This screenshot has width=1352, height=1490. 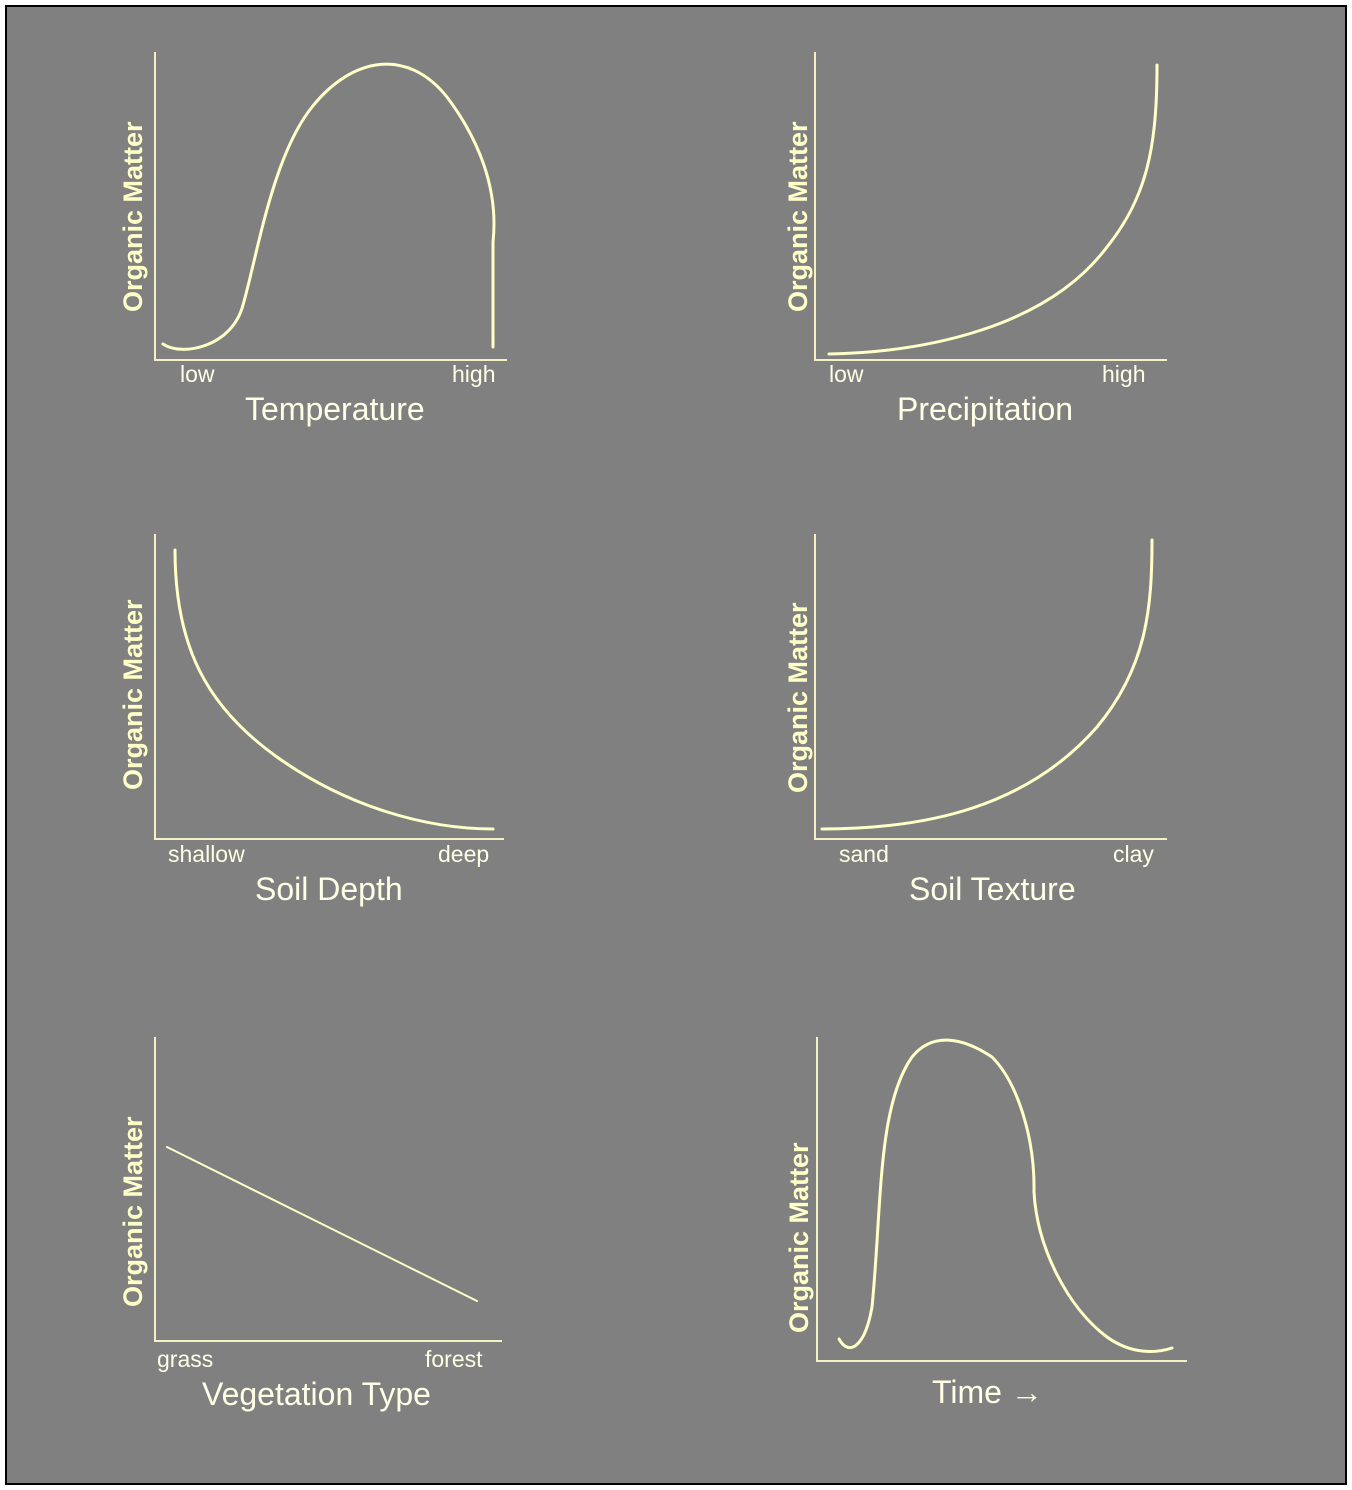 I want to click on xlabel-soil-texture: Soil Texture, so click(x=992, y=889).